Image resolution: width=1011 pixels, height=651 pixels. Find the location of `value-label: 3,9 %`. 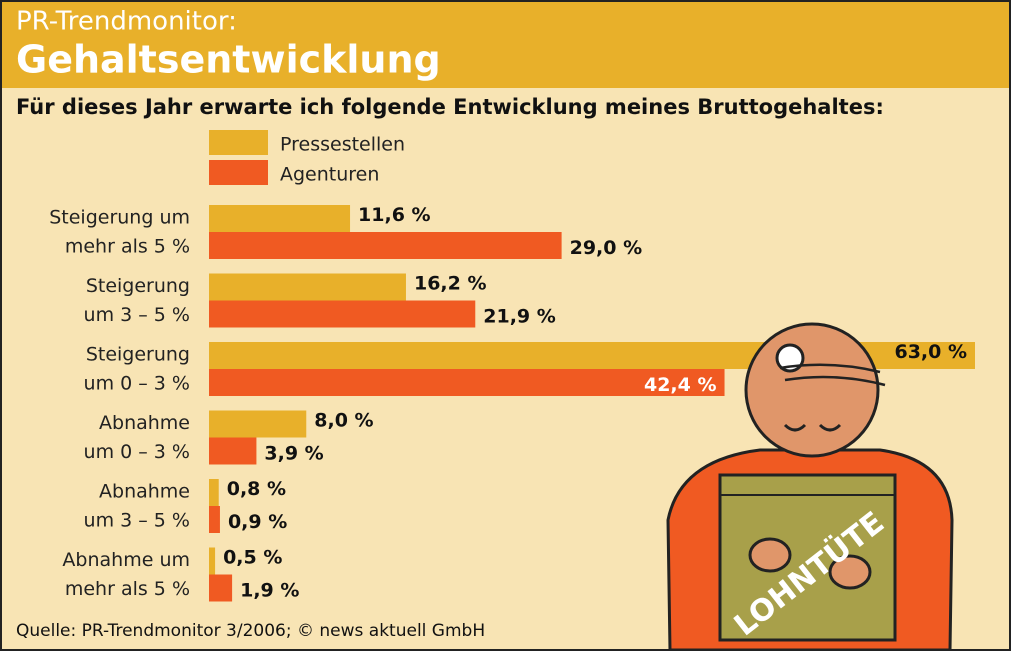

value-label: 3,9 % is located at coordinates (293, 454).